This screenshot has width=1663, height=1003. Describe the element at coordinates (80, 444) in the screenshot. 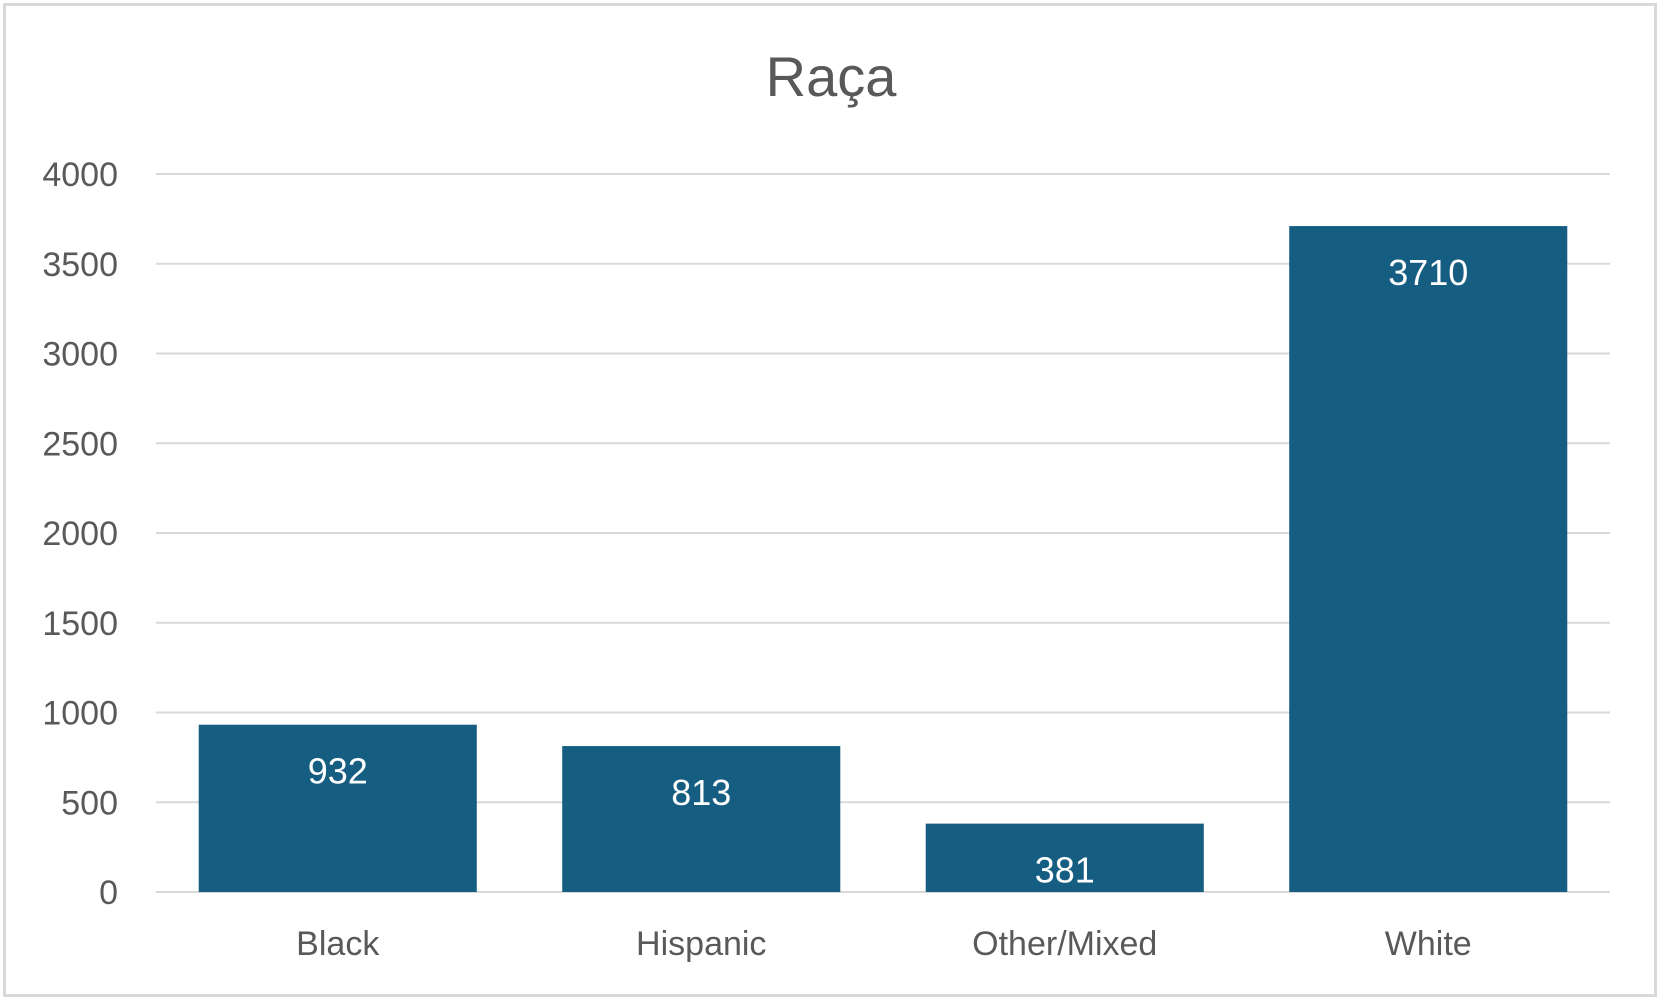

I see `y-tick-label: 2500` at that location.